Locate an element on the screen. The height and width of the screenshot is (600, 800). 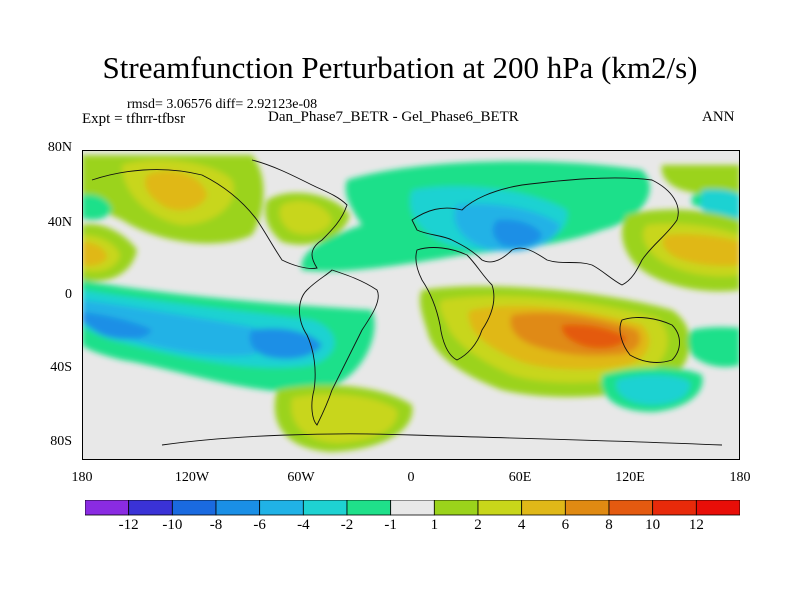
y-tick-40s: 40S is located at coordinates (61, 367).